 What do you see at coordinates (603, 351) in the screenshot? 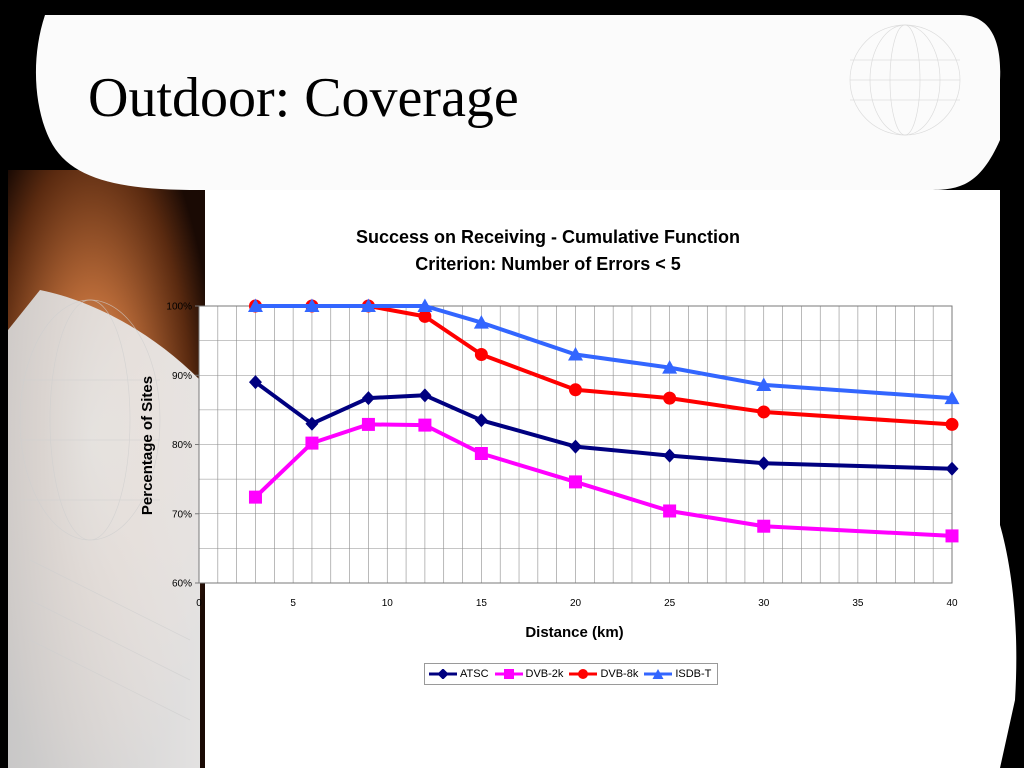
I see `series-isdb-t` at bounding box center [603, 351].